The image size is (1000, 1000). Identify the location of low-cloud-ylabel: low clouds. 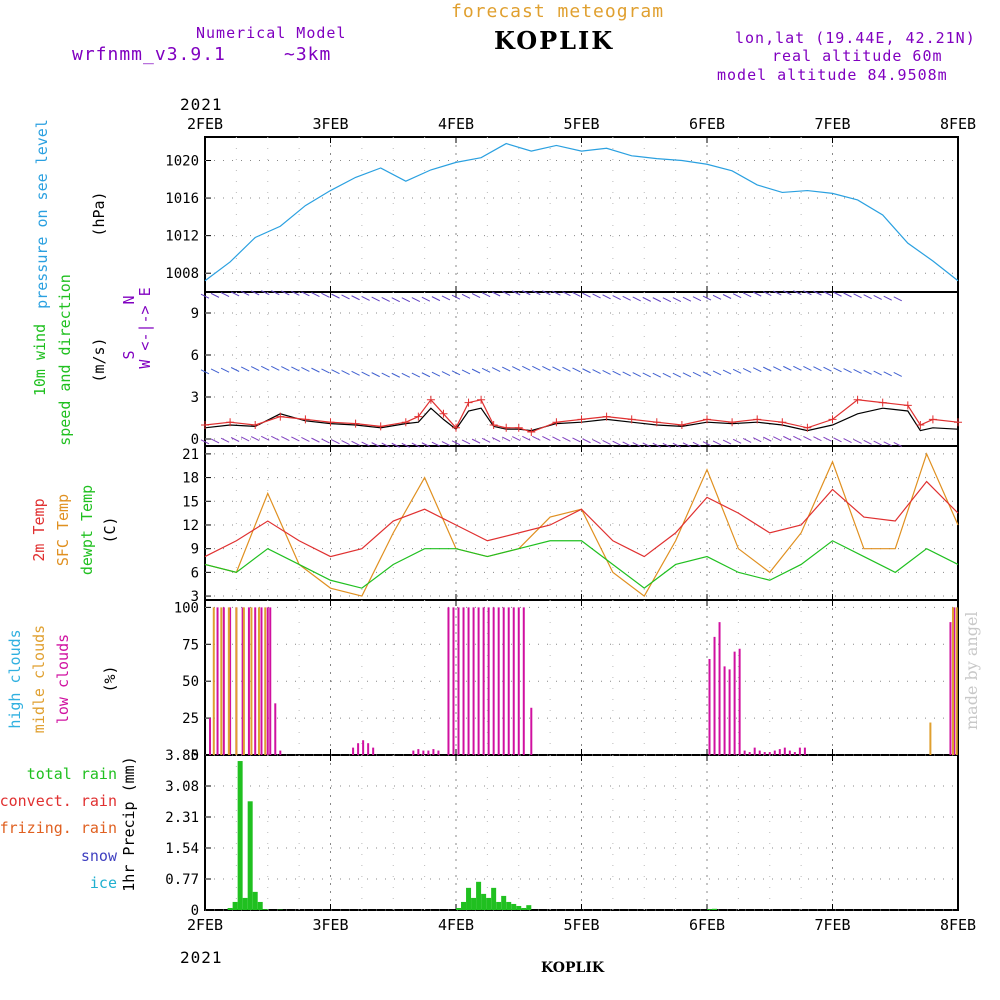
(63, 679).